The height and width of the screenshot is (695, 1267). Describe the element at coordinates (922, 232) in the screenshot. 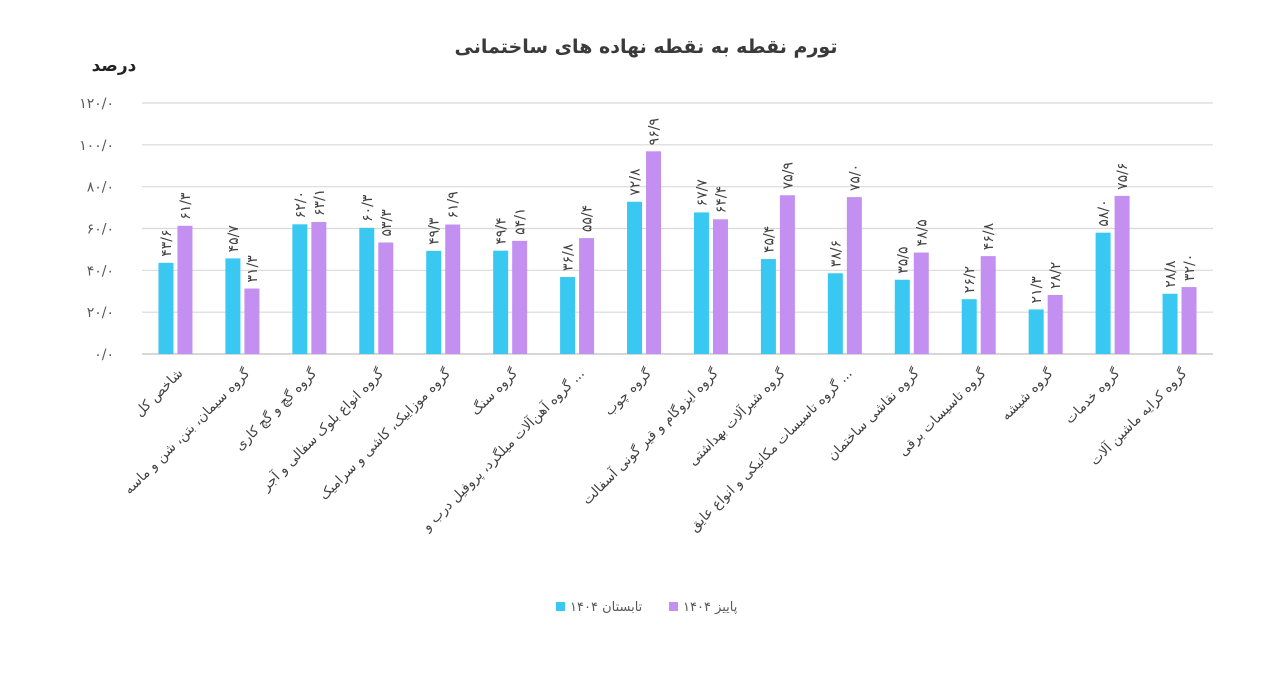

I see `data-label-autumn: ۴۸/۵` at that location.